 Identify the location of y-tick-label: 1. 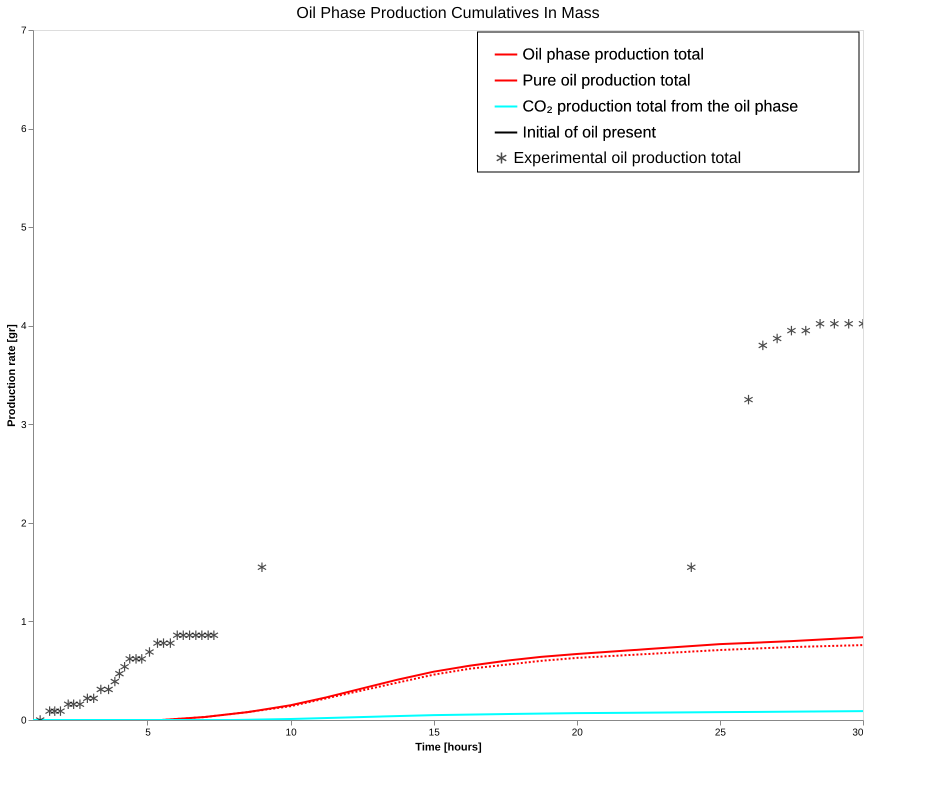
(23, 622).